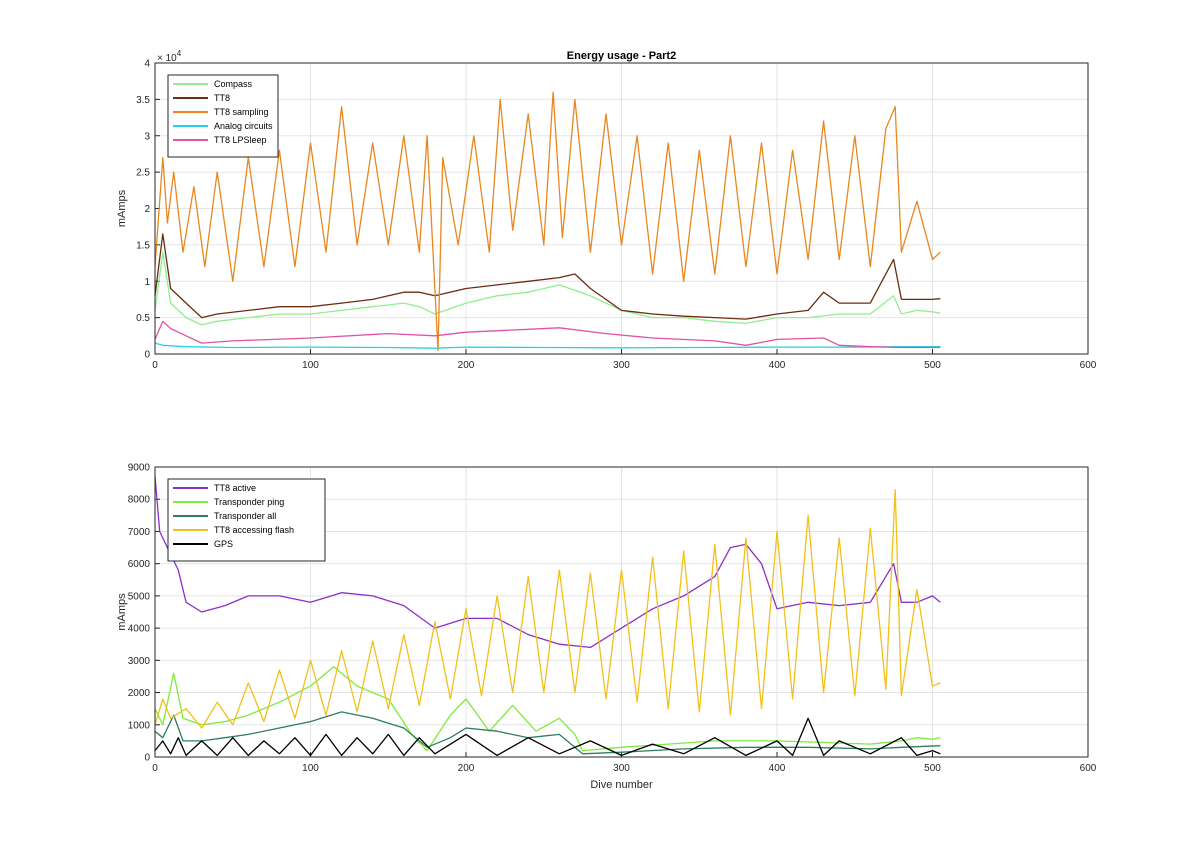  Describe the element at coordinates (222, 98) in the screenshot. I see `legend-label: TT8` at that location.